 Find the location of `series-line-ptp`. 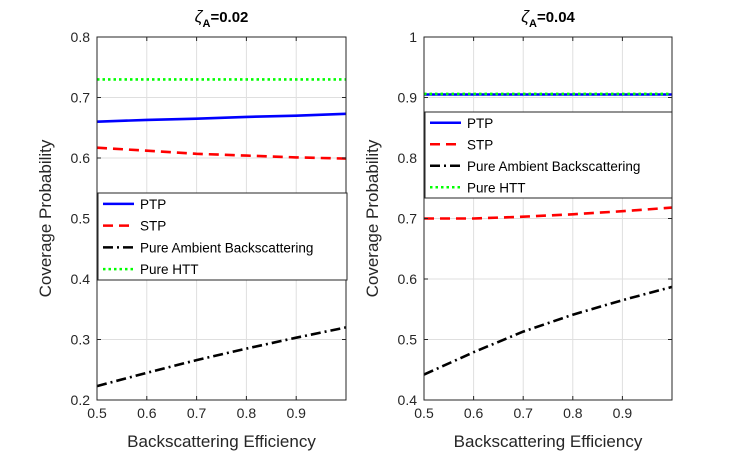

series-line-ptp is located at coordinates (221, 117).